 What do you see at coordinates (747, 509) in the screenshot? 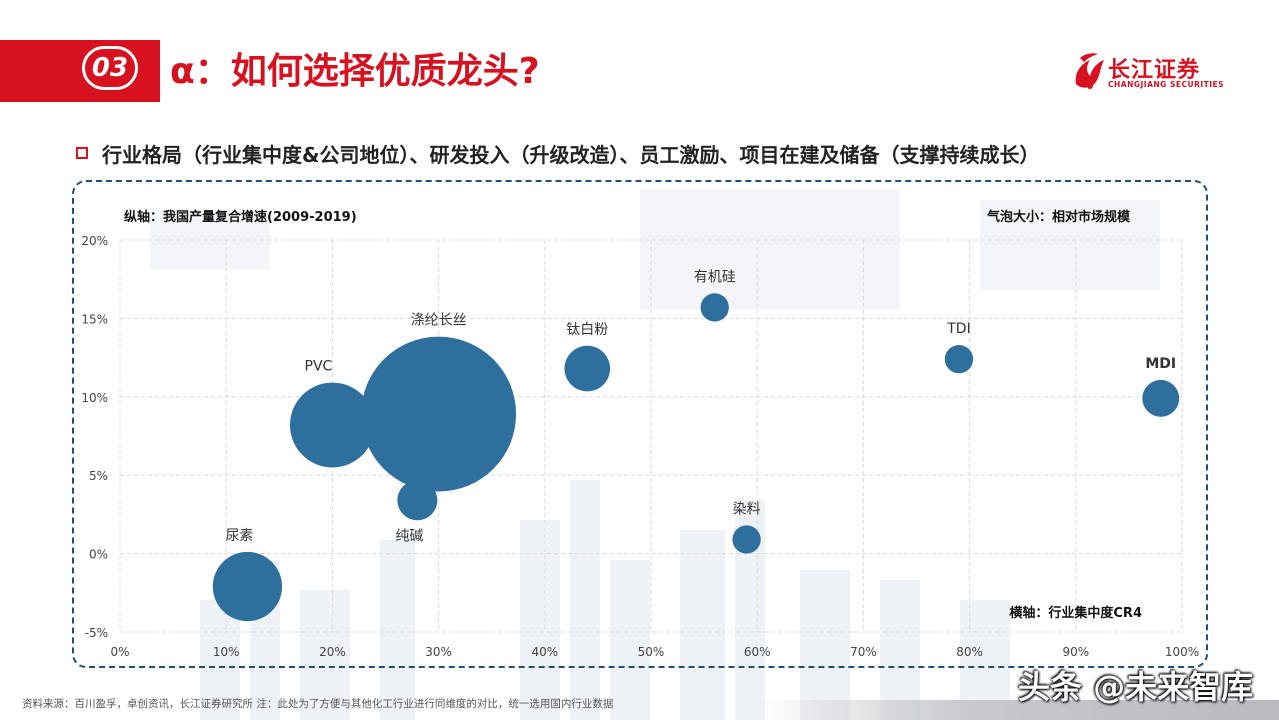
I see `bubble-label: 染料` at bounding box center [747, 509].